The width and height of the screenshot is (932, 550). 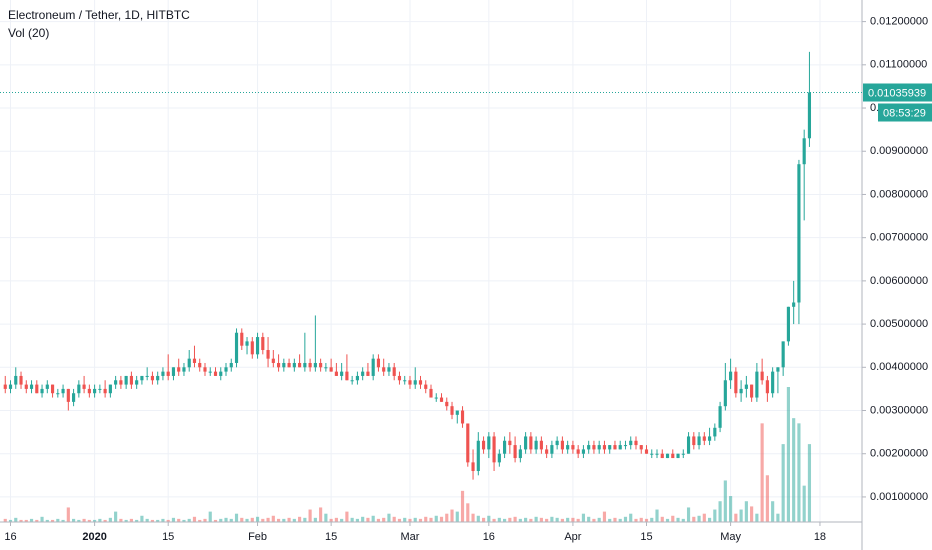 What do you see at coordinates (899, 238) in the screenshot?
I see `y-tick-label: 0.00700000` at bounding box center [899, 238].